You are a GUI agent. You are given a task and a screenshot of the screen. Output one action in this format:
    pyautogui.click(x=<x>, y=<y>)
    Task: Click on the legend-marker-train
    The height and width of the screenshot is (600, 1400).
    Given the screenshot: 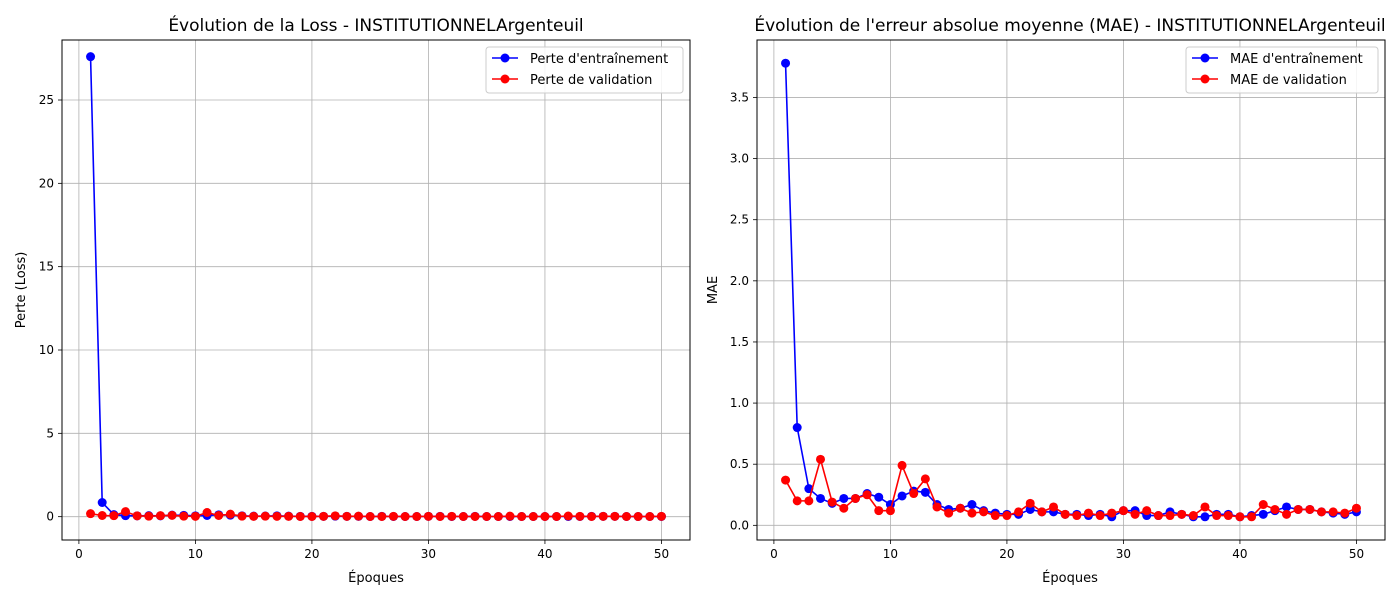 What is the action you would take?
    pyautogui.click(x=1205, y=58)
    